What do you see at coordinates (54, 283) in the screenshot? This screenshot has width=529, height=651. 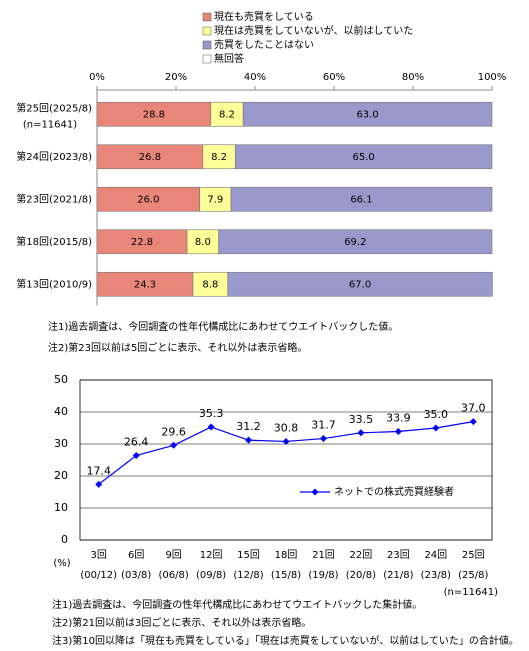 I see `category-label: 第13回(2010/9)` at bounding box center [54, 283].